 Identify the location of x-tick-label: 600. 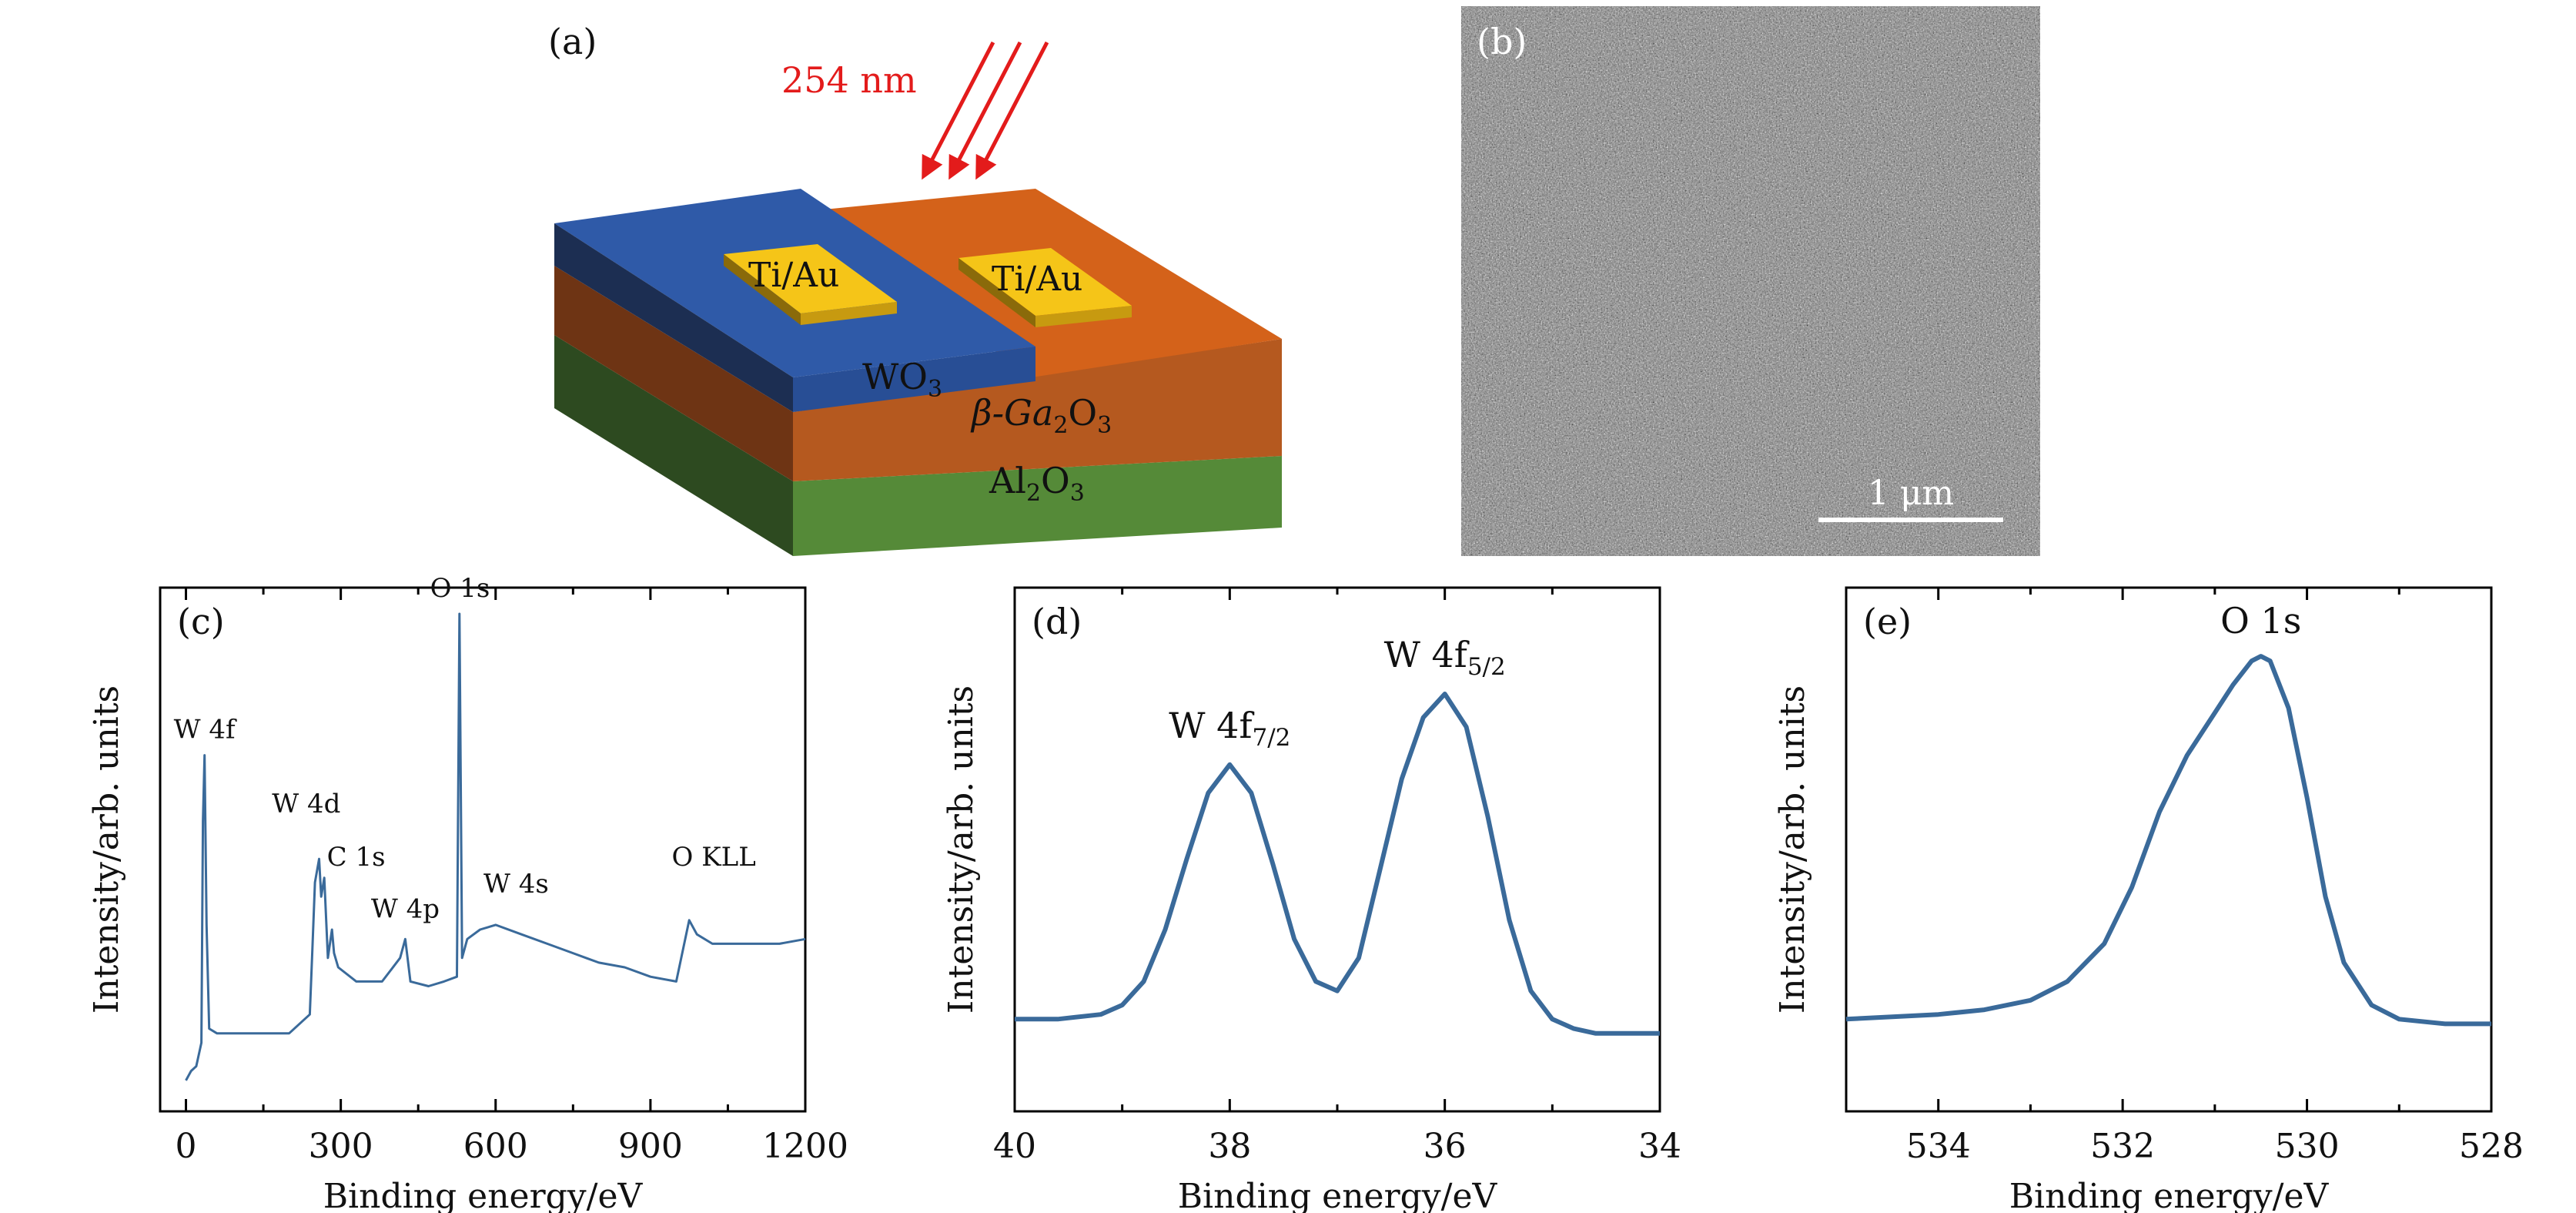
(496, 1146).